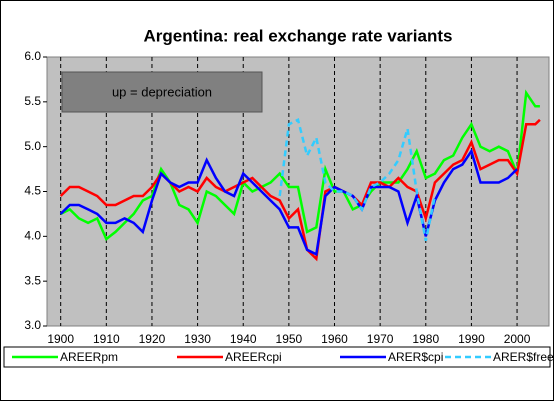 Image resolution: width=554 pixels, height=401 pixels. What do you see at coordinates (471, 339) in the screenshot?
I see `x-tick-label: 1990` at bounding box center [471, 339].